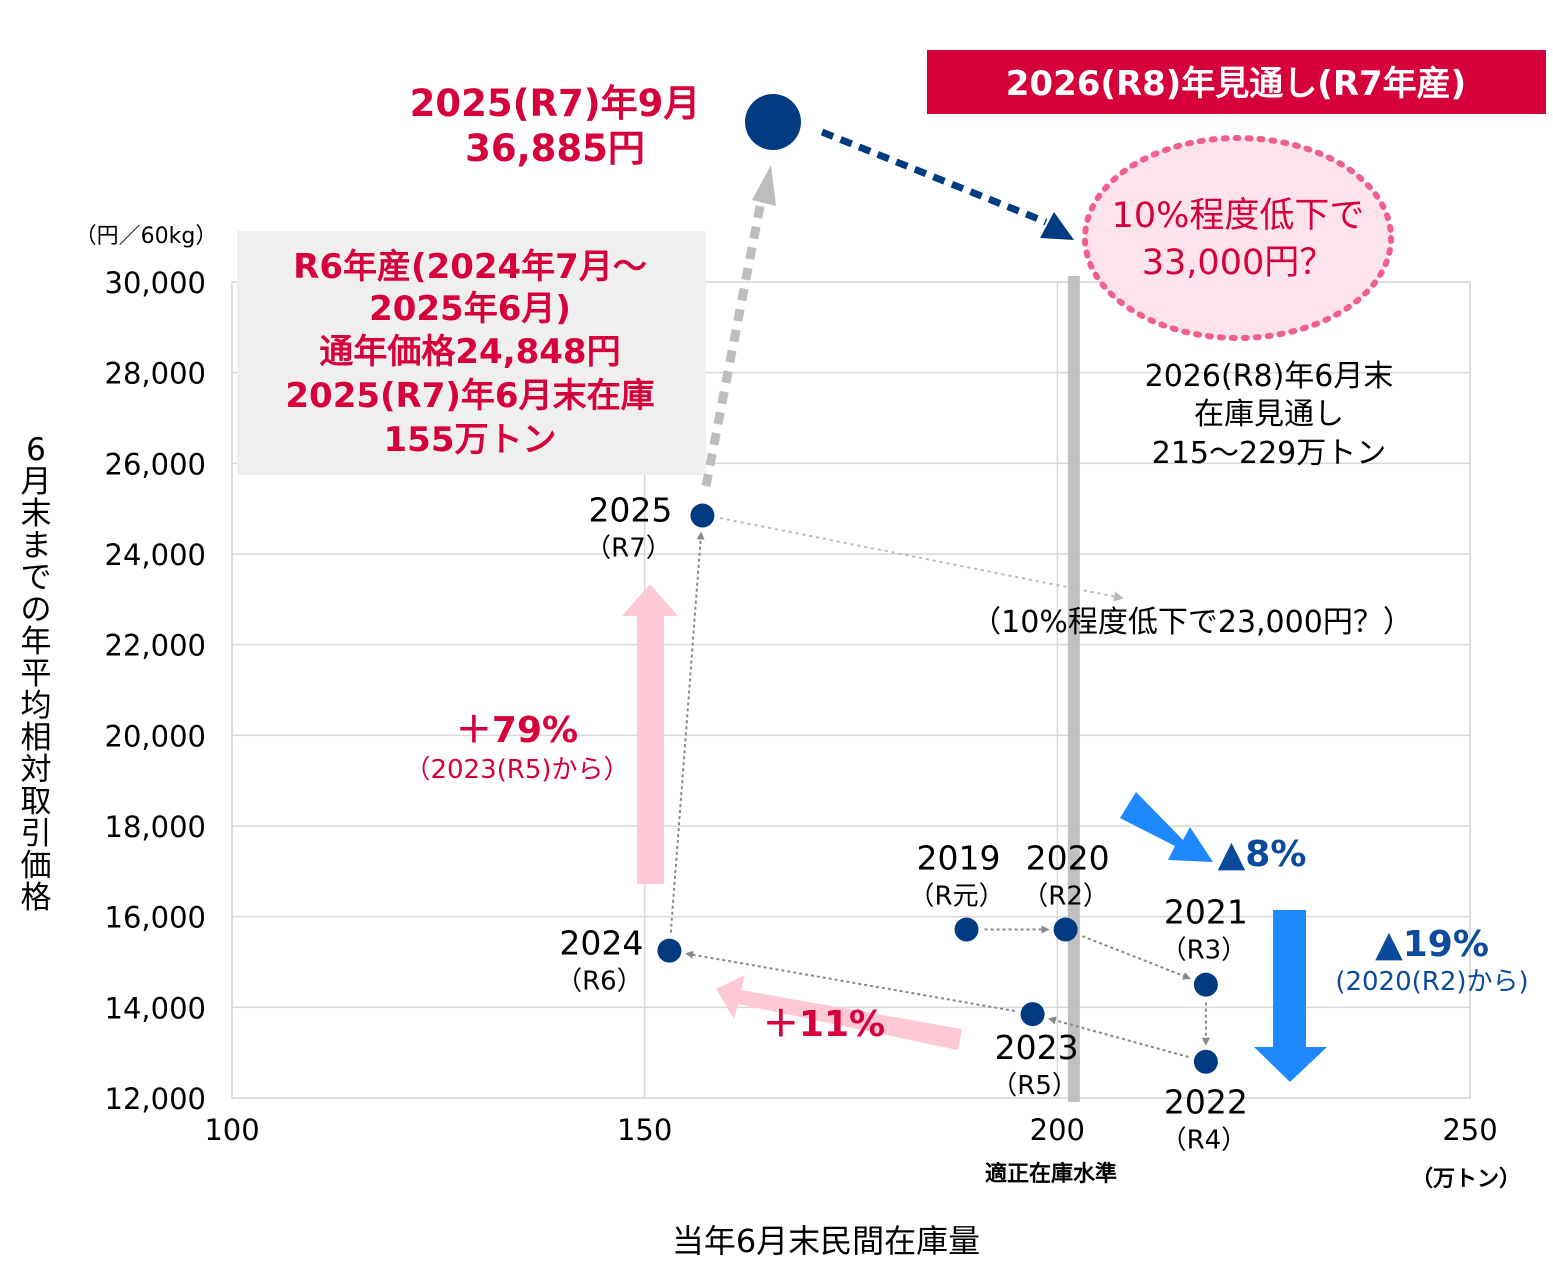 The image size is (1553, 1280). What do you see at coordinates (959, 858) in the screenshot?
I see `point-year-label-2019: 2019` at bounding box center [959, 858].